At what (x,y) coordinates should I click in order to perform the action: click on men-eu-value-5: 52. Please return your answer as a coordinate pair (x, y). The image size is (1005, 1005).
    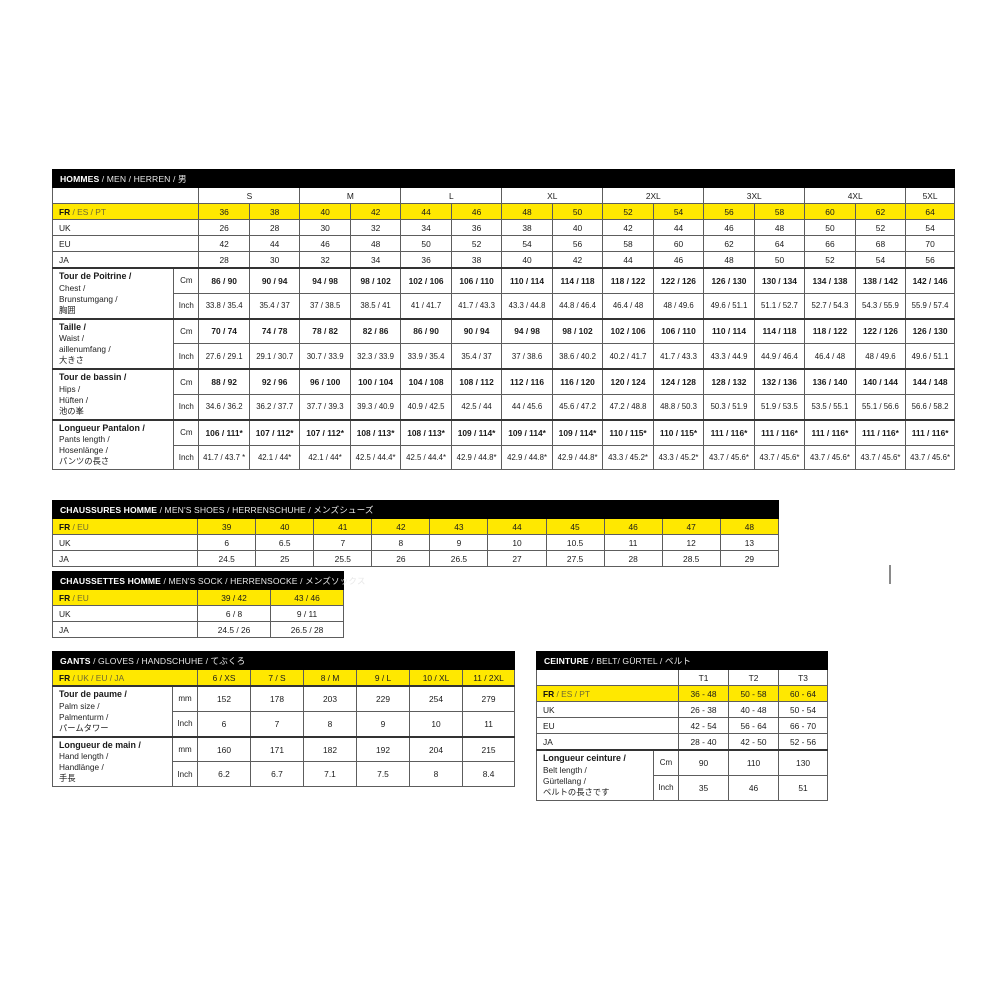
    Looking at the image, I should click on (476, 243).